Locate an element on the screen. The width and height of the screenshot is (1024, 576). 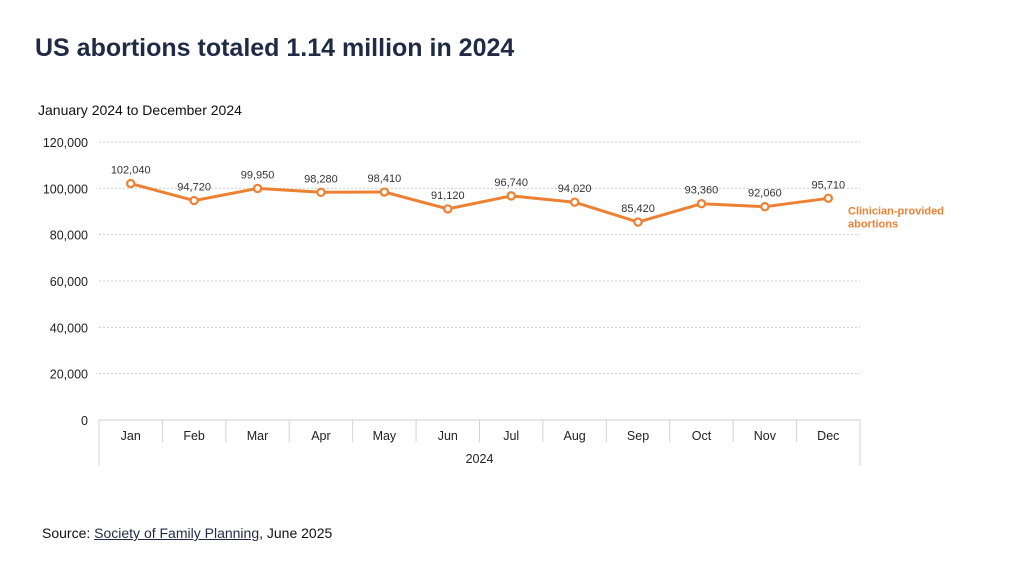
data-label: 94,020 is located at coordinates (575, 189).